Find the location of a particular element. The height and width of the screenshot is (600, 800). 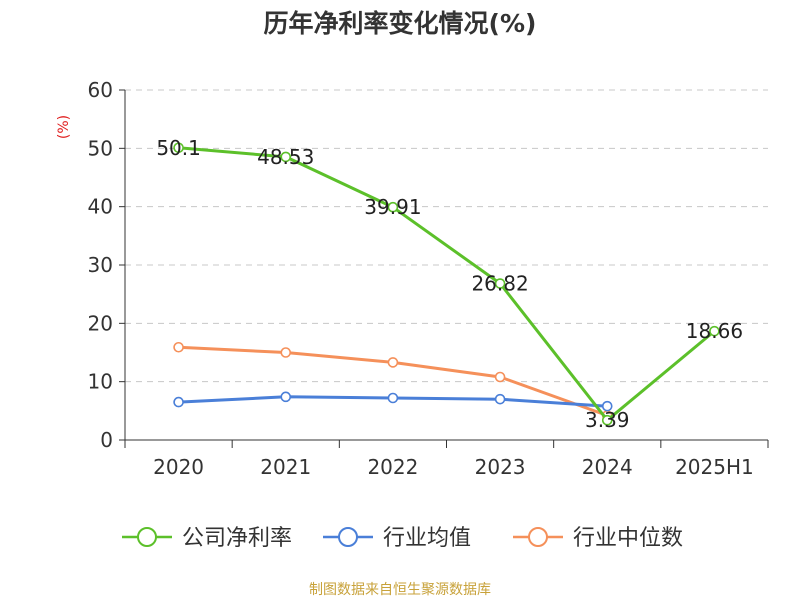

series-1-point-2020 is located at coordinates (178, 402).